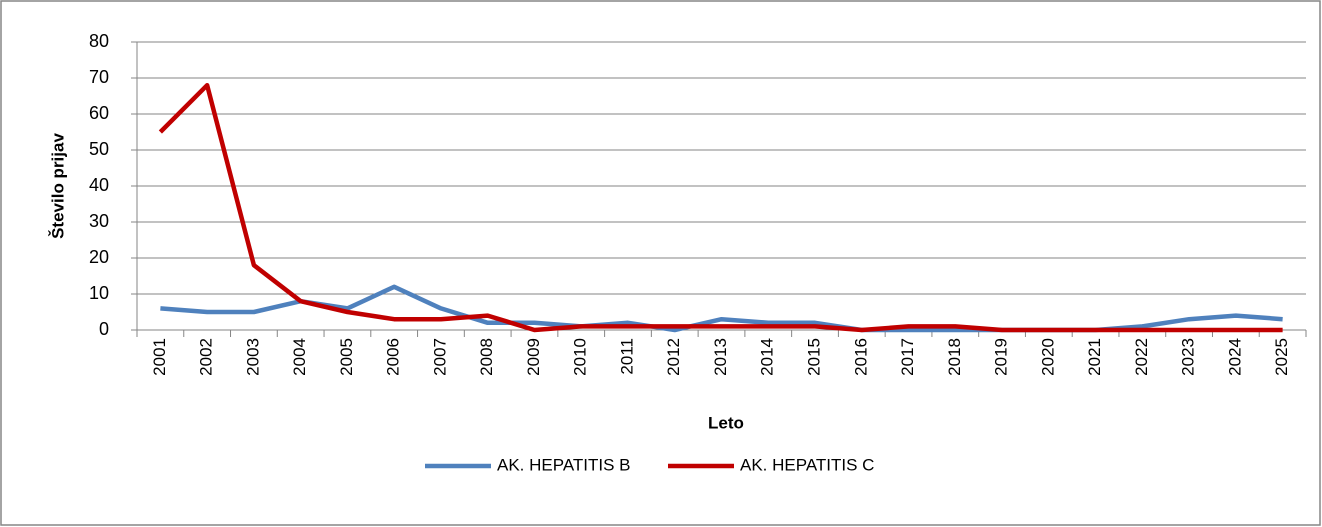  Describe the element at coordinates (673, 357) in the screenshot. I see `x-tick-label: 2012` at that location.